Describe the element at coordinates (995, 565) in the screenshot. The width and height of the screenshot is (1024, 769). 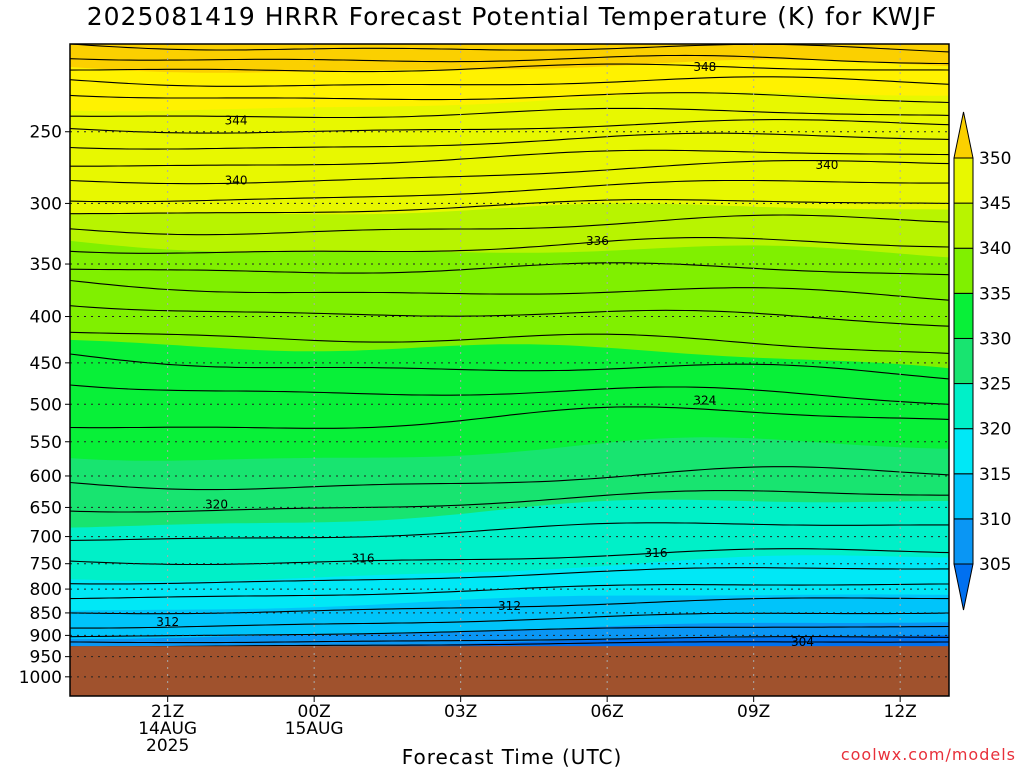
I see `colorbar-label: 305` at that location.